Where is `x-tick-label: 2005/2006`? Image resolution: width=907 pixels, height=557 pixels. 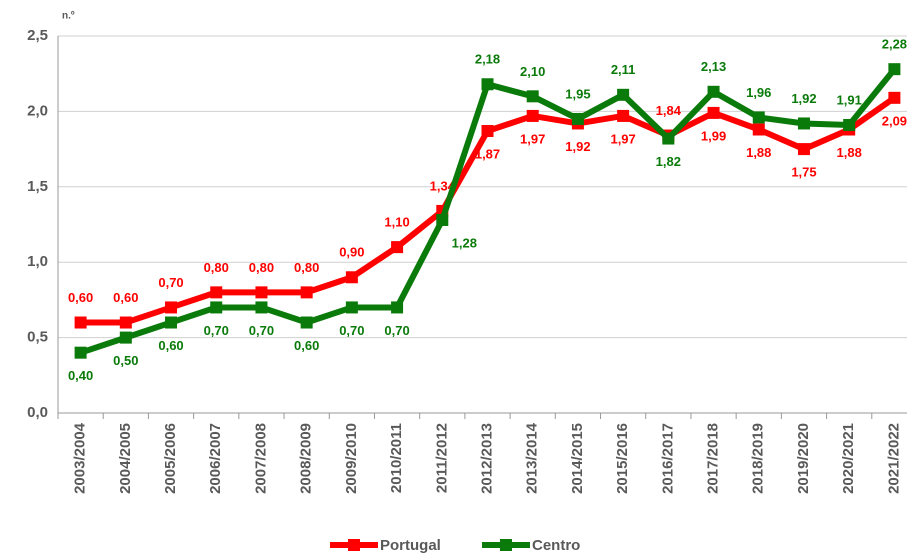
x-tick-label: 2005/2006 is located at coordinates (170, 458).